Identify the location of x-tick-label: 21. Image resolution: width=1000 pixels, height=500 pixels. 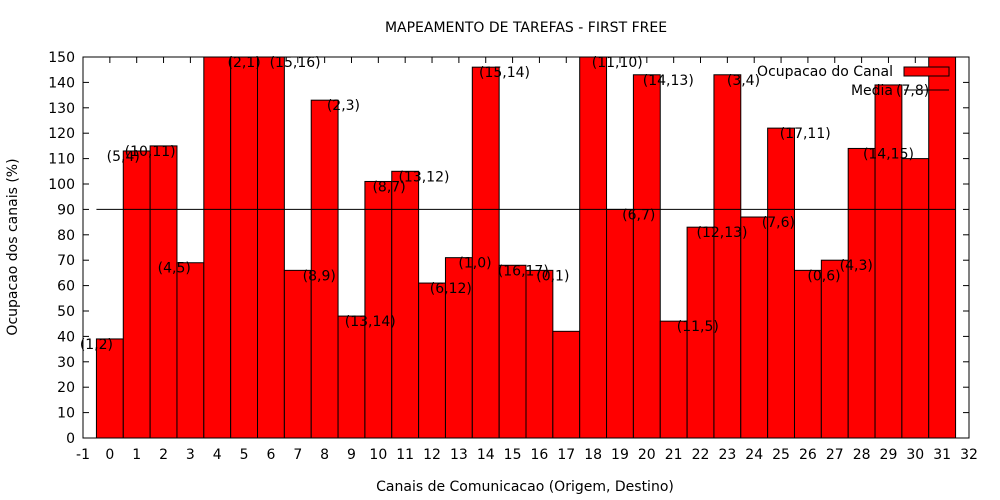
(674, 455).